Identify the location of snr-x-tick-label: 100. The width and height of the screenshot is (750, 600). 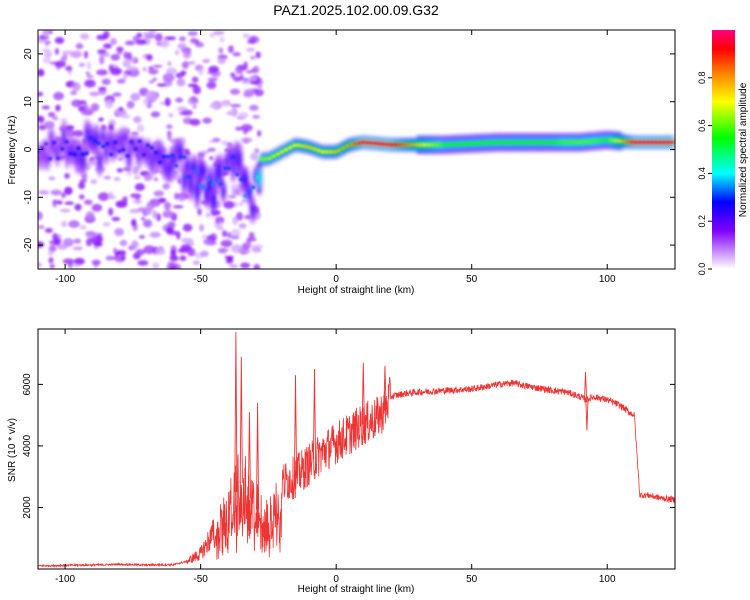
(607, 579).